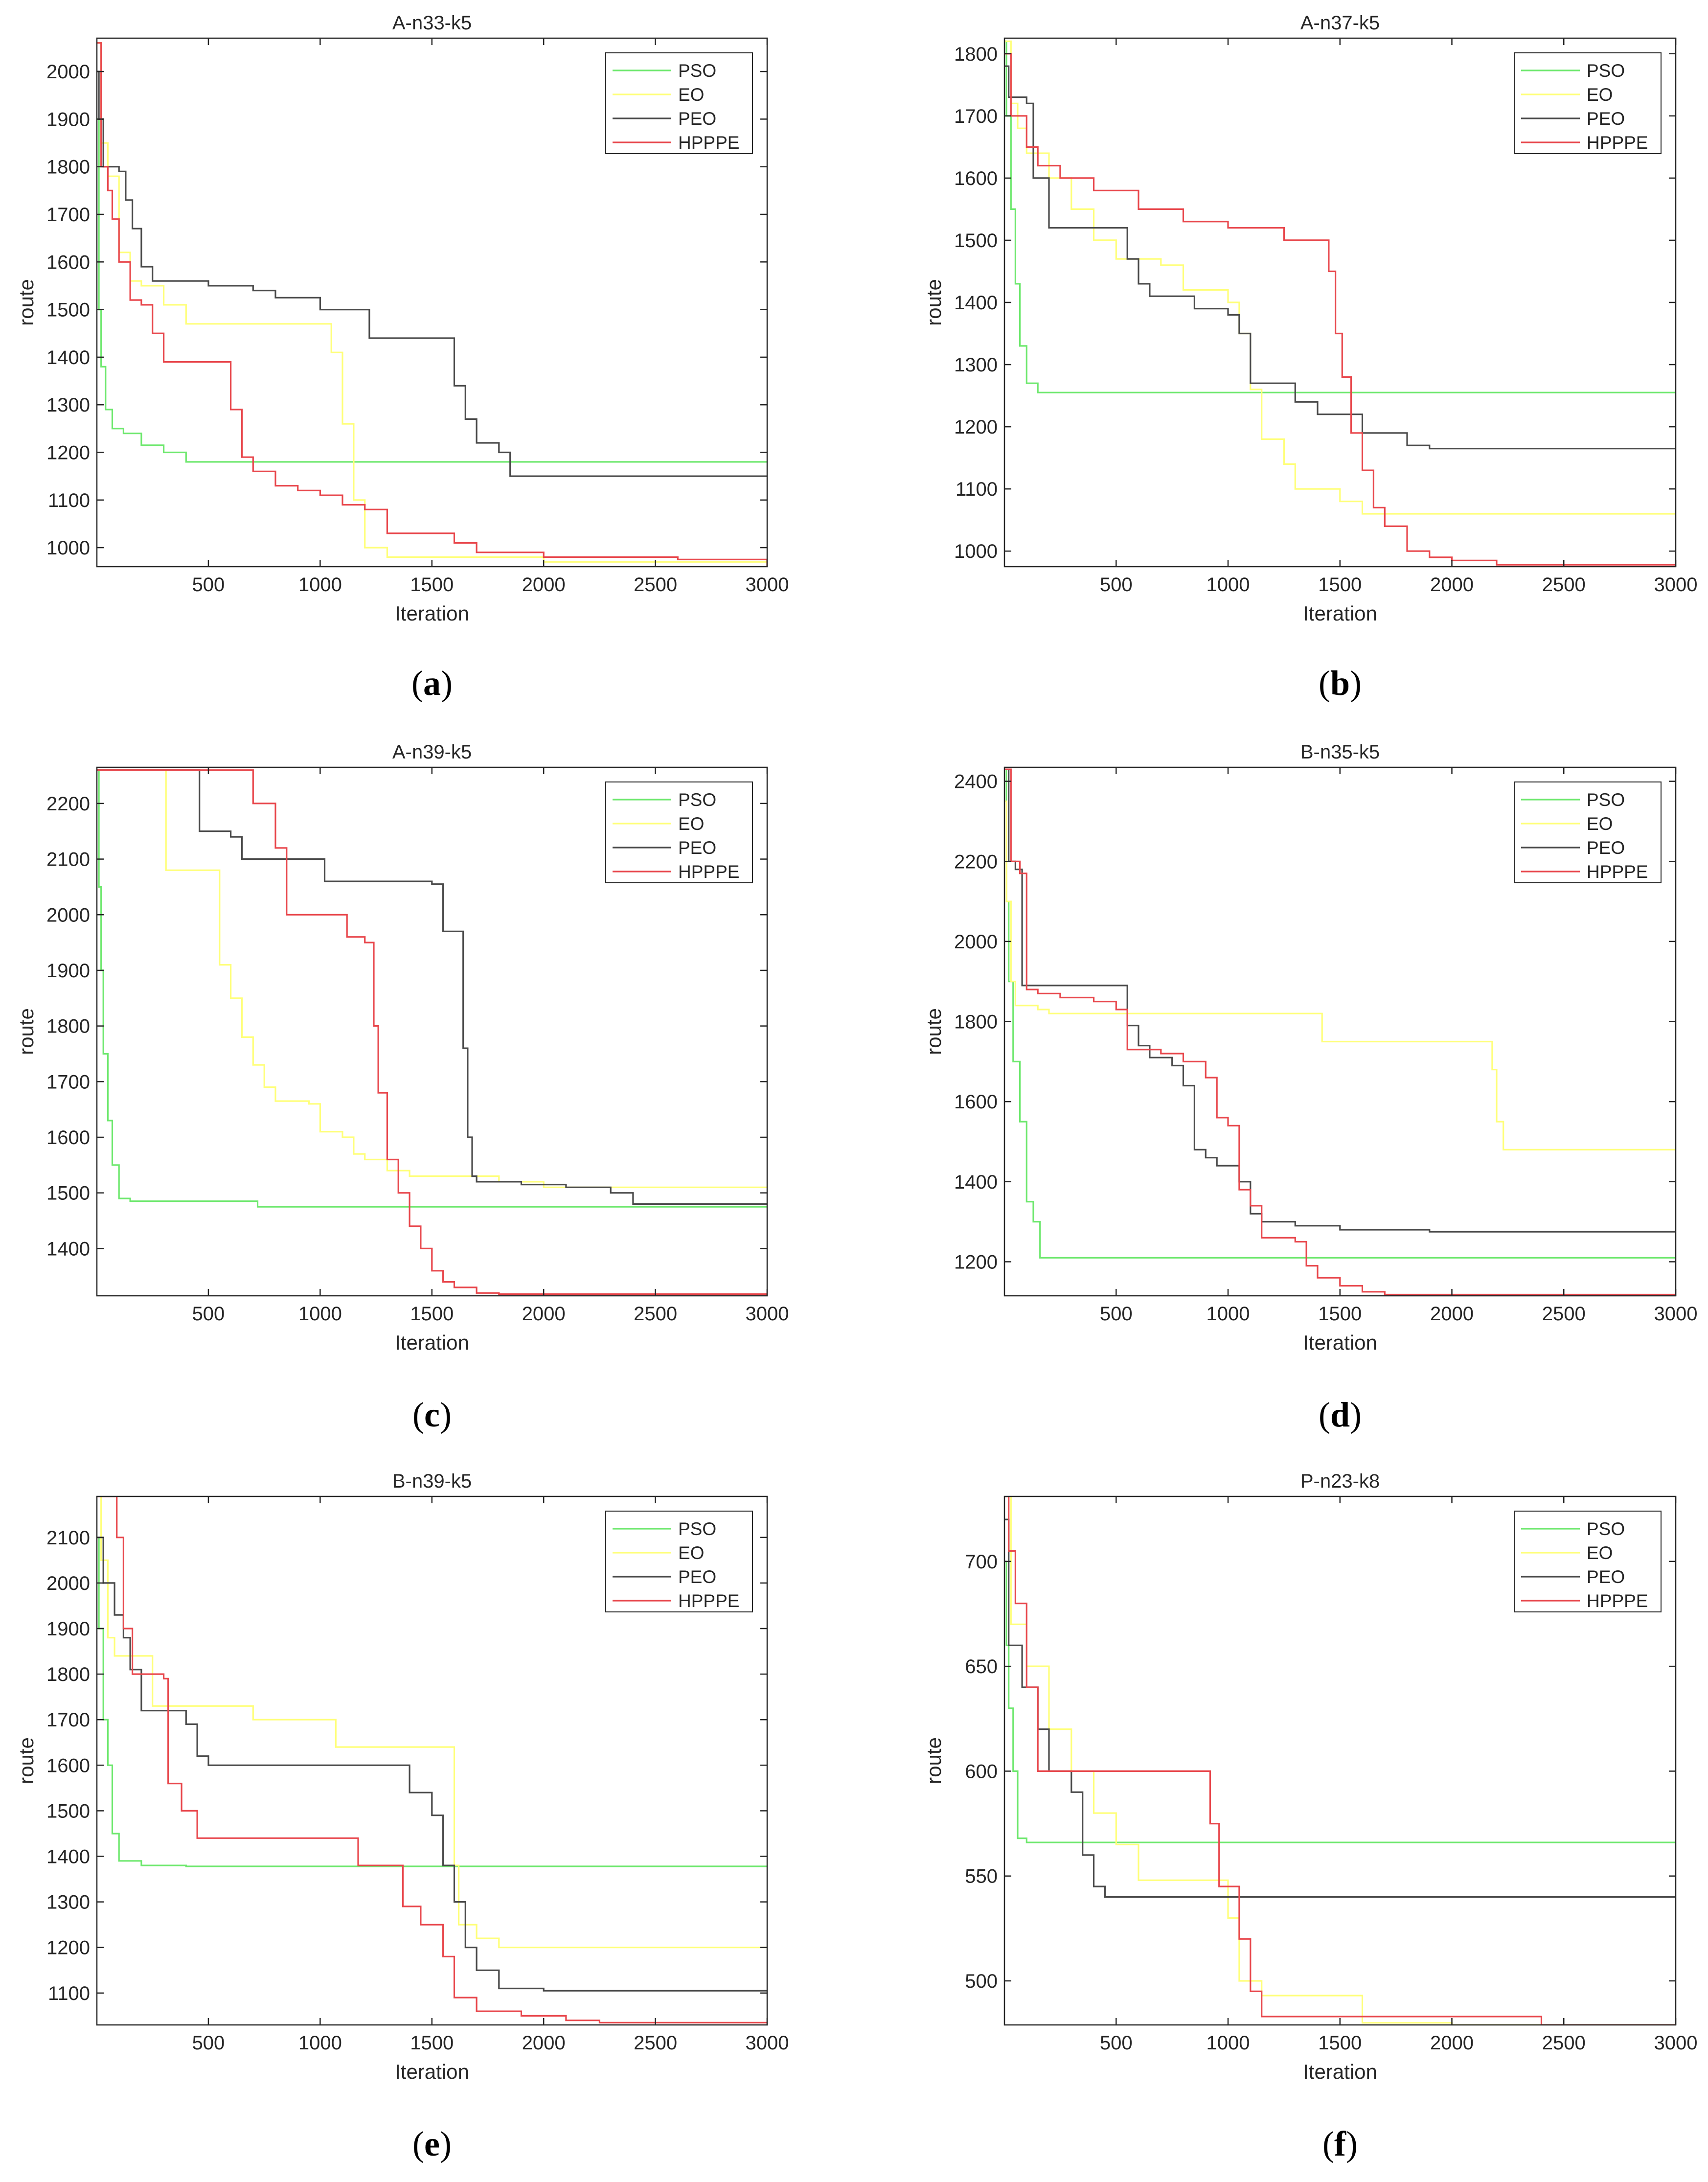 This screenshot has height=2182, width=1708. I want to click on y-tick-label: 600, so click(982, 1771).